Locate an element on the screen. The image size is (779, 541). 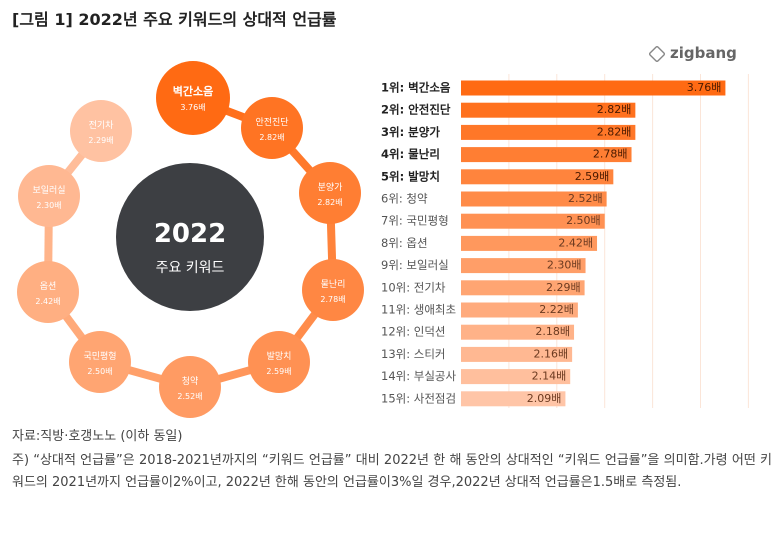
bar-value-label: 2.52배 is located at coordinates (585, 198).